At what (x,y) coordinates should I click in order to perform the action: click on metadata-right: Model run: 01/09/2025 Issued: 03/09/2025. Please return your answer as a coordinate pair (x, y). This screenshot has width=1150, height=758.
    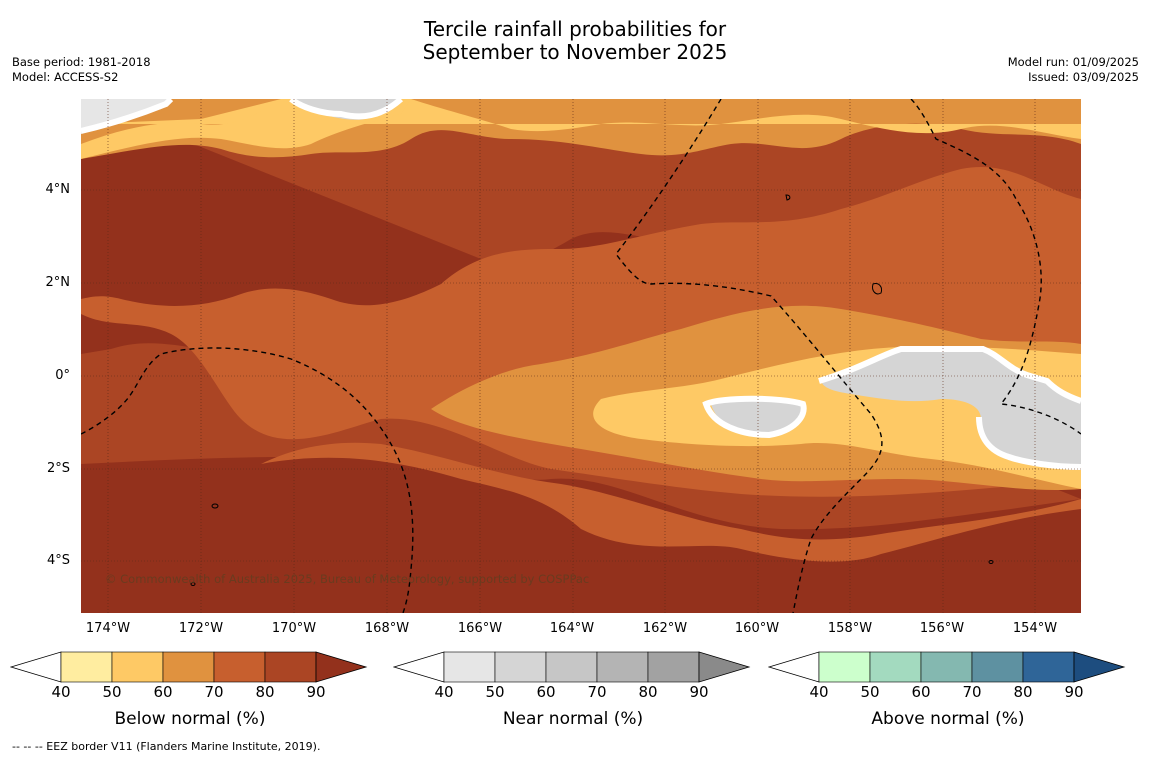
    Looking at the image, I should click on (1073, 70).